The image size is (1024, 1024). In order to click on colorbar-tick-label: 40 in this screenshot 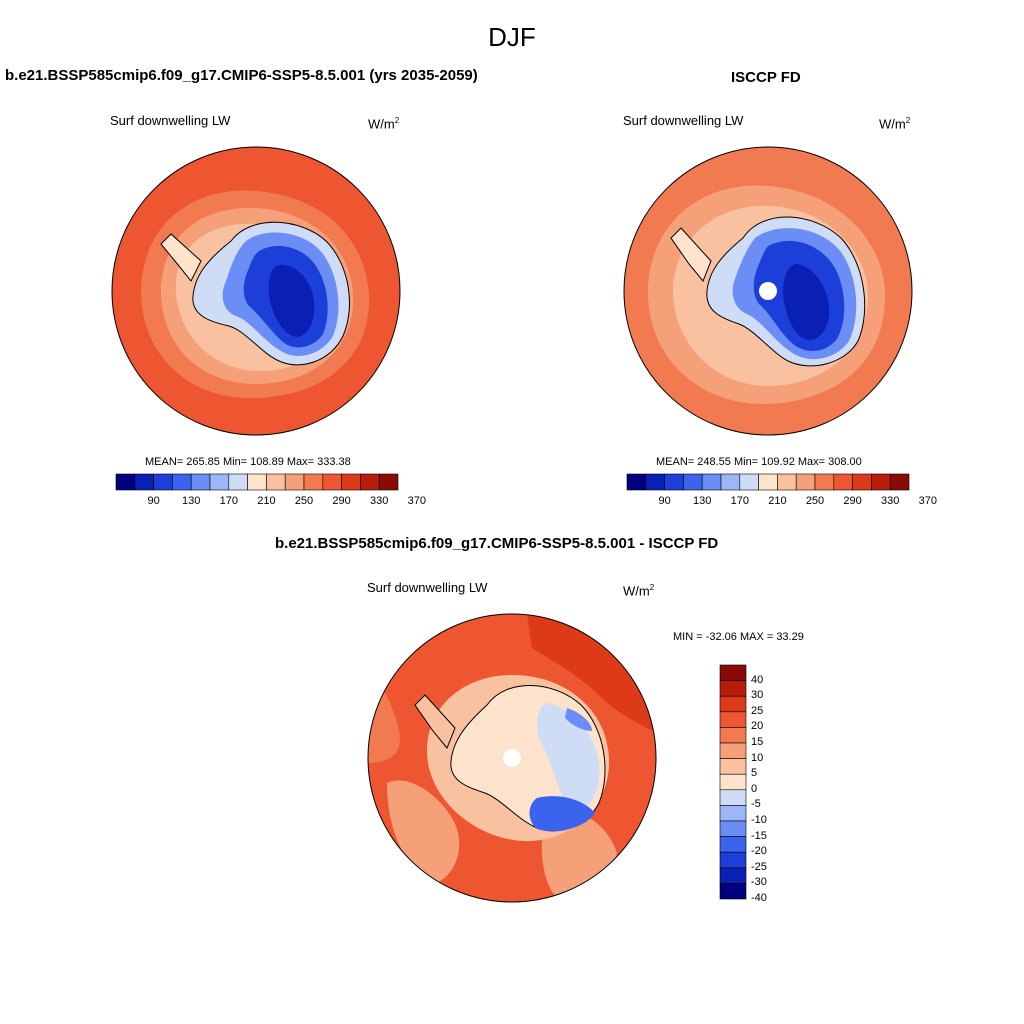, I will do `click(757, 679)`.